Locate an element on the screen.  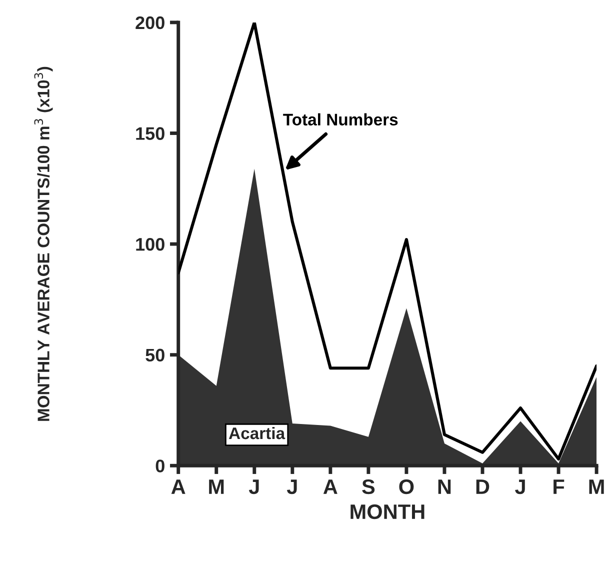
x-tick-label: S is located at coordinates (368, 486).